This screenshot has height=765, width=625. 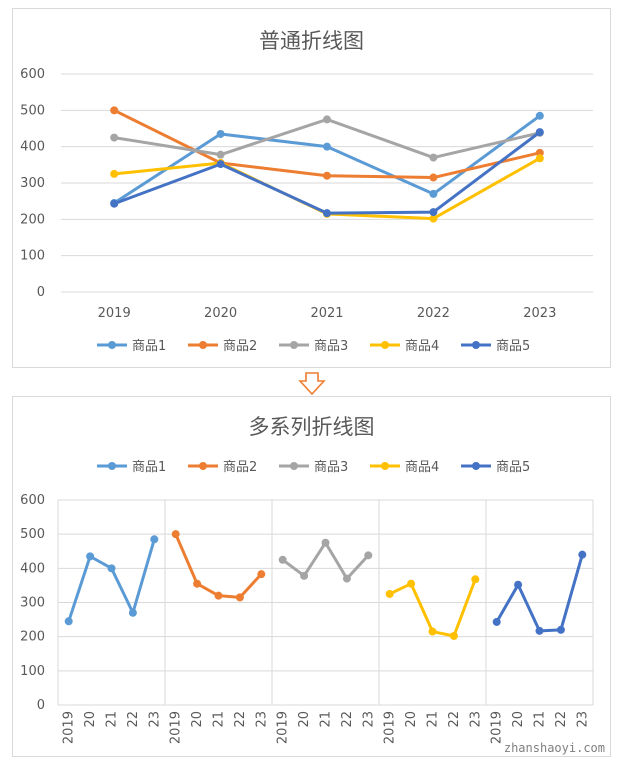 What do you see at coordinates (312, 384) in the screenshot?
I see `down-arrow-icon` at bounding box center [312, 384].